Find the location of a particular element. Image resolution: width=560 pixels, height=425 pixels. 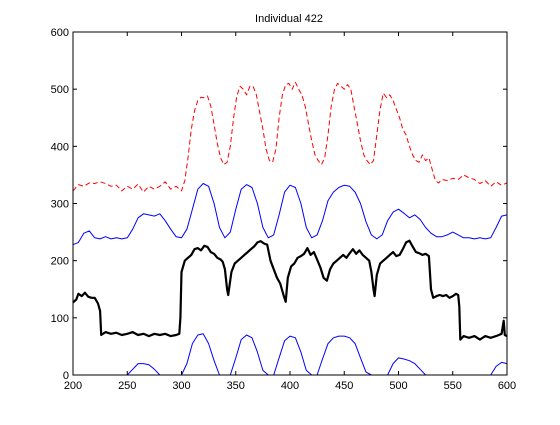

y-tick-label: 300 is located at coordinates (60, 205).